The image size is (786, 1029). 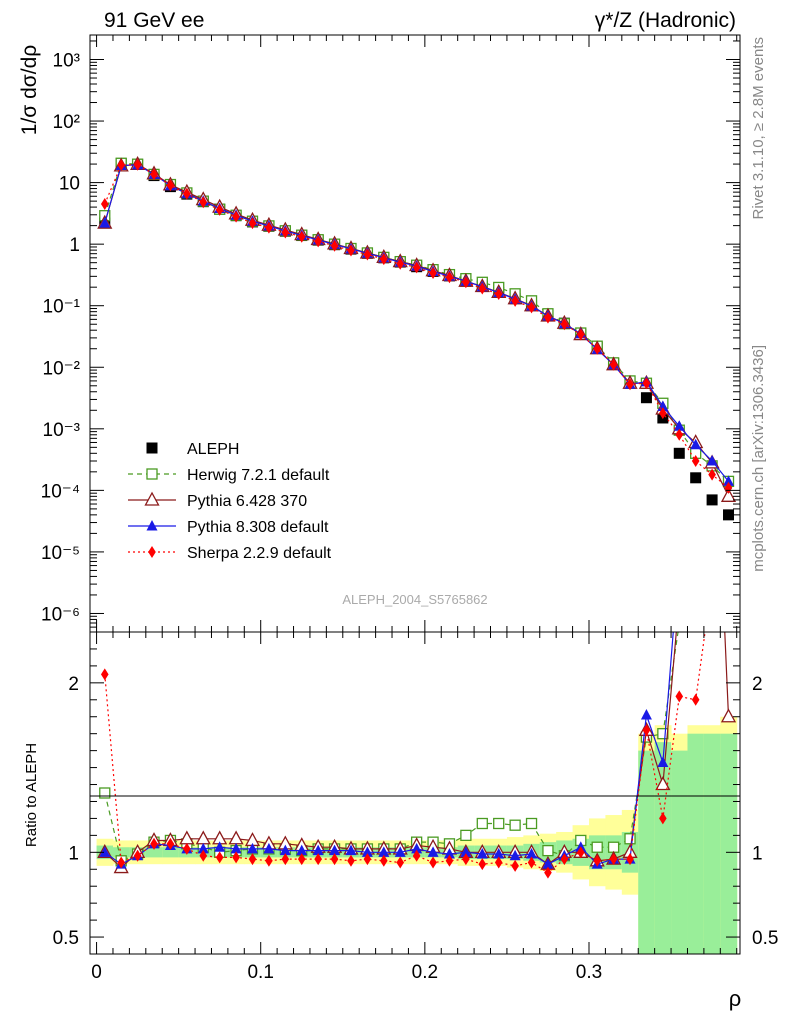 What do you see at coordinates (757, 853) in the screenshot?
I see `tick-label: 1` at bounding box center [757, 853].